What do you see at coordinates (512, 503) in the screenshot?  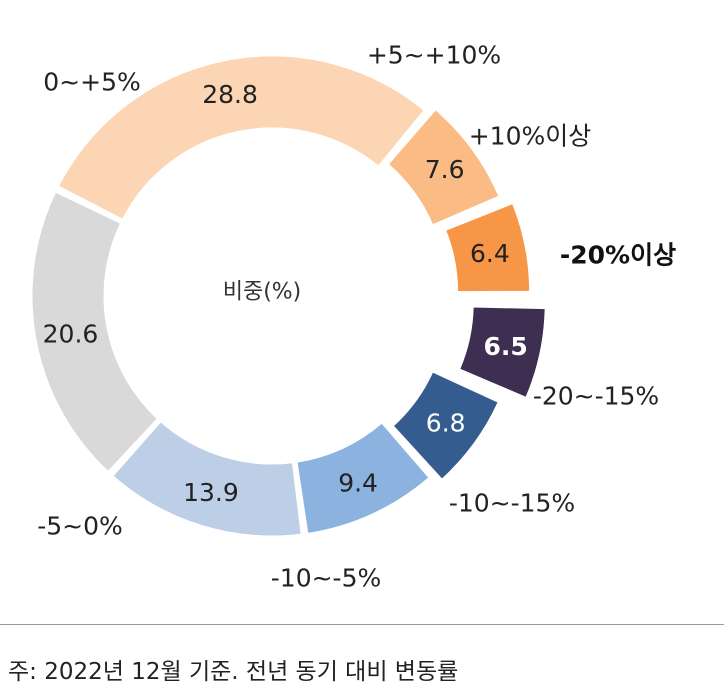 I see `slice-category-label: -10~-15%` at bounding box center [512, 503].